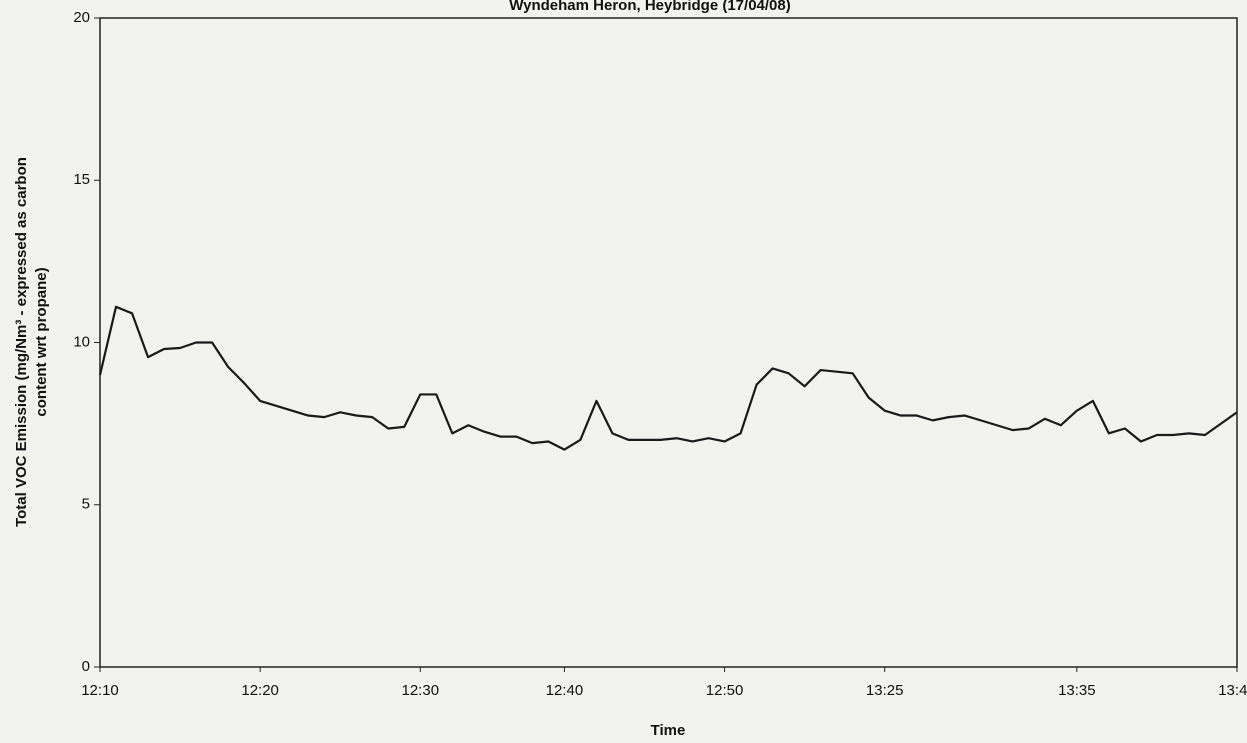  Describe the element at coordinates (421, 690) in the screenshot. I see `x-tick-label: 12:30` at that location.